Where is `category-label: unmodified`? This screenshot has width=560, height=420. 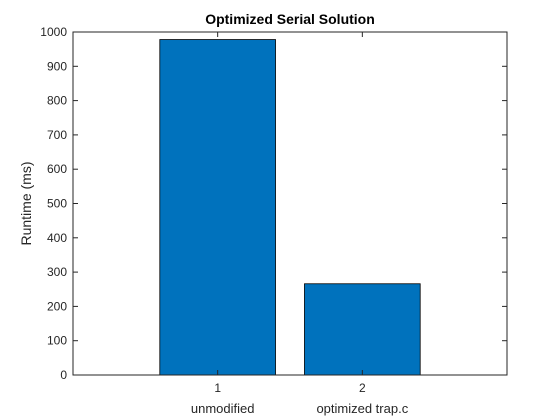 category-label: unmodified is located at coordinates (223, 408).